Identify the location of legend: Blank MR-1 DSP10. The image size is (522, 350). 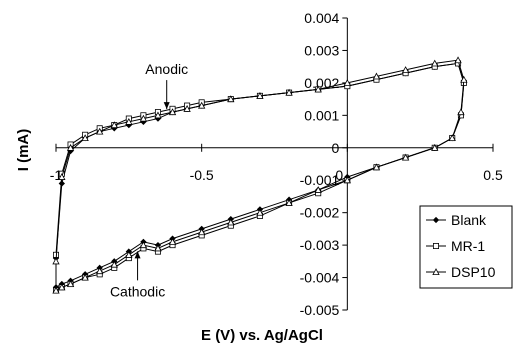
(466, 247).